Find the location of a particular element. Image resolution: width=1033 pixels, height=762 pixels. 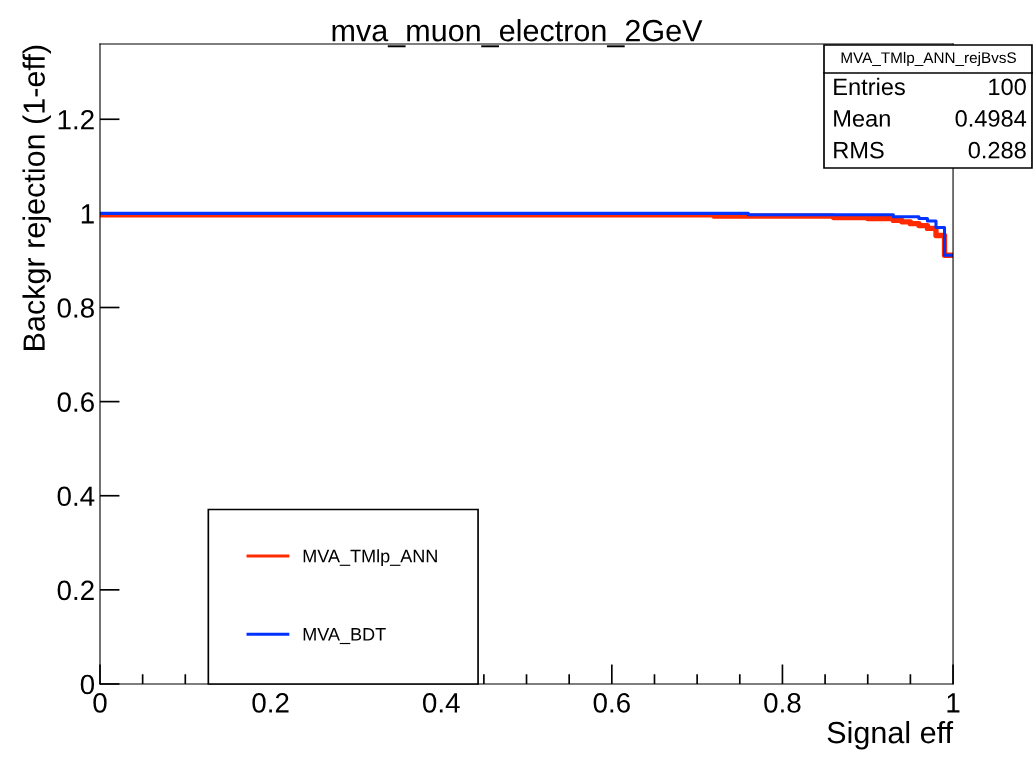

text: 0.288 is located at coordinates (997, 150).